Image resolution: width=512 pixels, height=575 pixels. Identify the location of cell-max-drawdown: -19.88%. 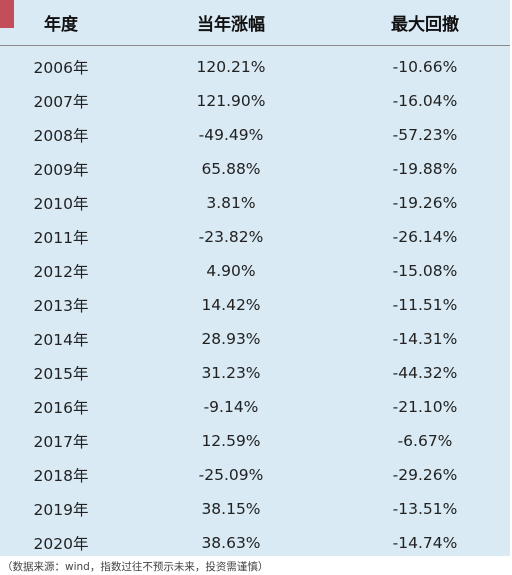
(425, 169).